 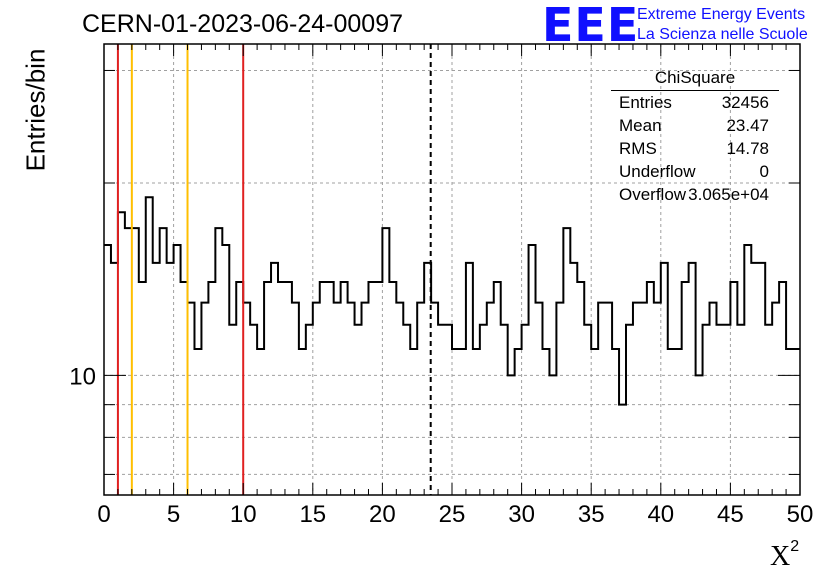 I want to click on stats-label: RMS, so click(x=638, y=148).